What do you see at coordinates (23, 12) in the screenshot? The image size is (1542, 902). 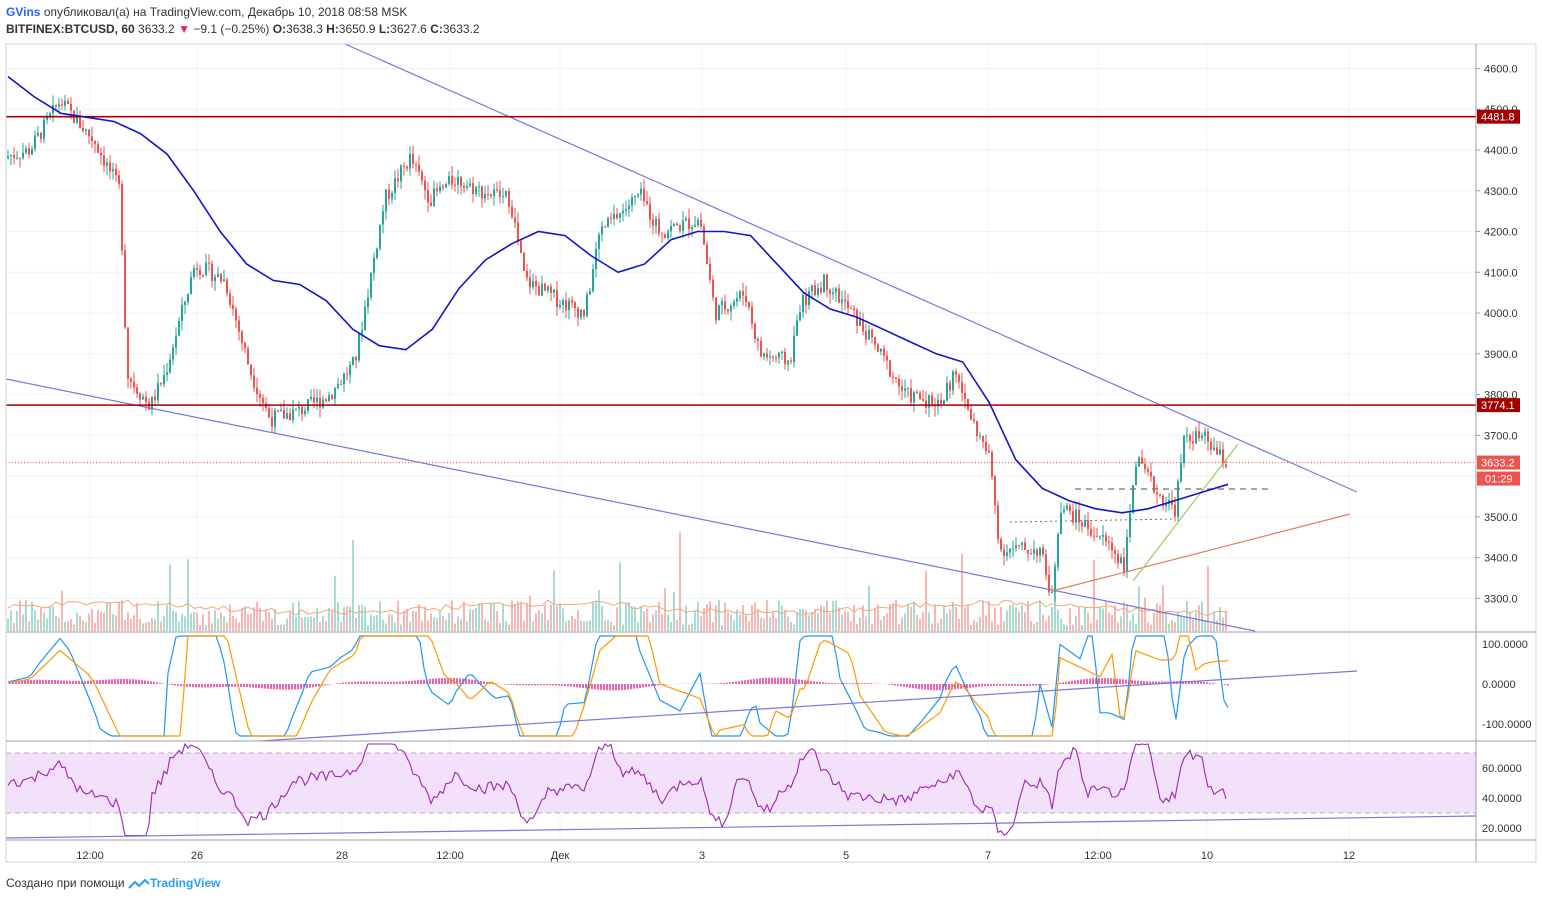 I see `author-name: GVins` at bounding box center [23, 12].